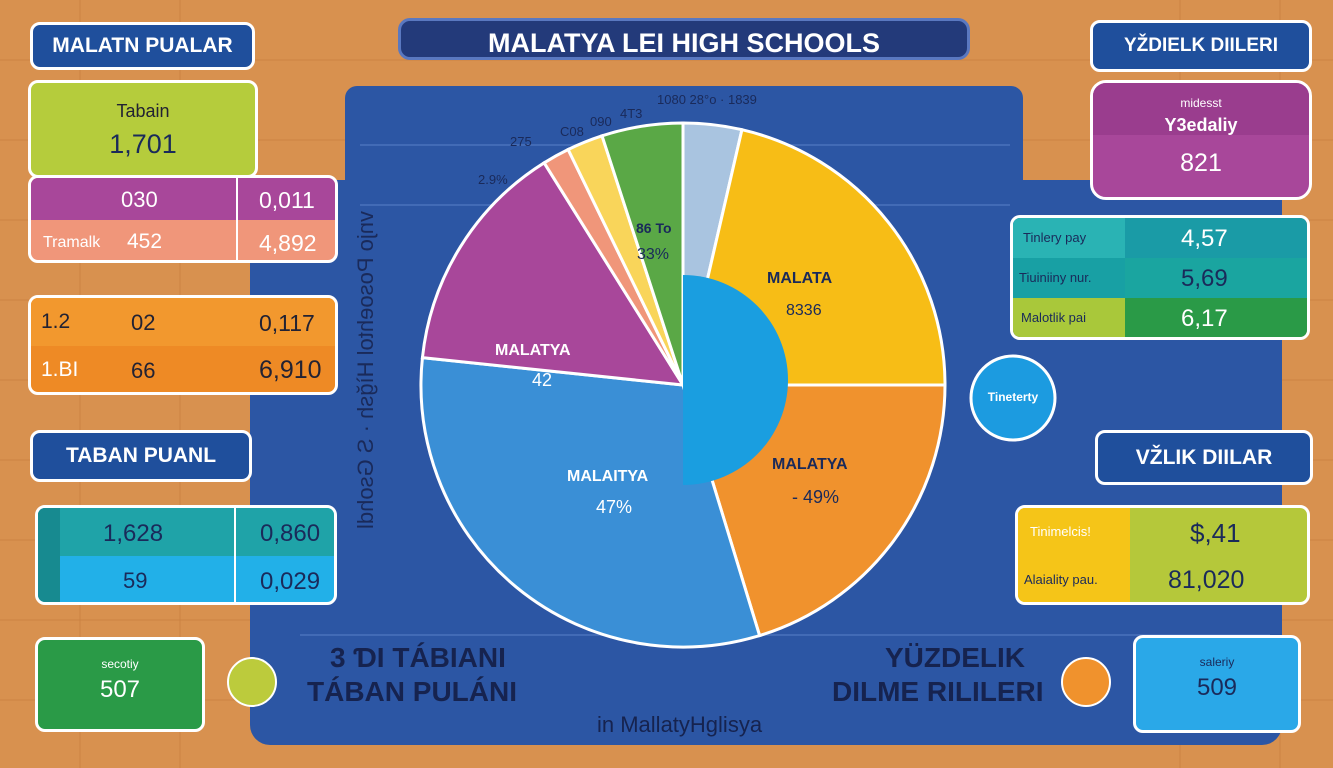 This screenshot has height=768, width=1333. Describe the element at coordinates (683, 43) in the screenshot. I see `title: MALATYA LEI HIGH SCHOOLS` at that location.